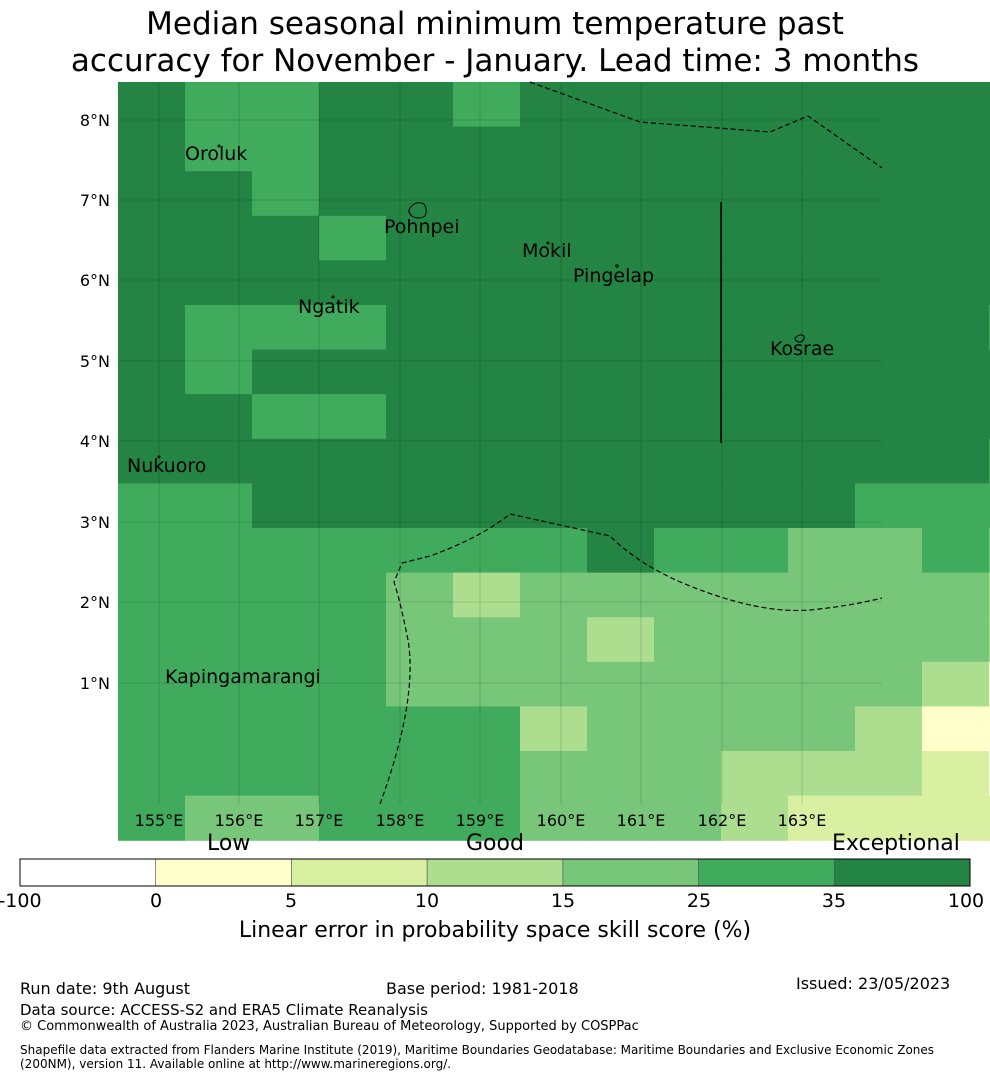 This screenshot has width=990, height=1080. I want to click on place-label-pingelap: Pingelap, so click(614, 276).